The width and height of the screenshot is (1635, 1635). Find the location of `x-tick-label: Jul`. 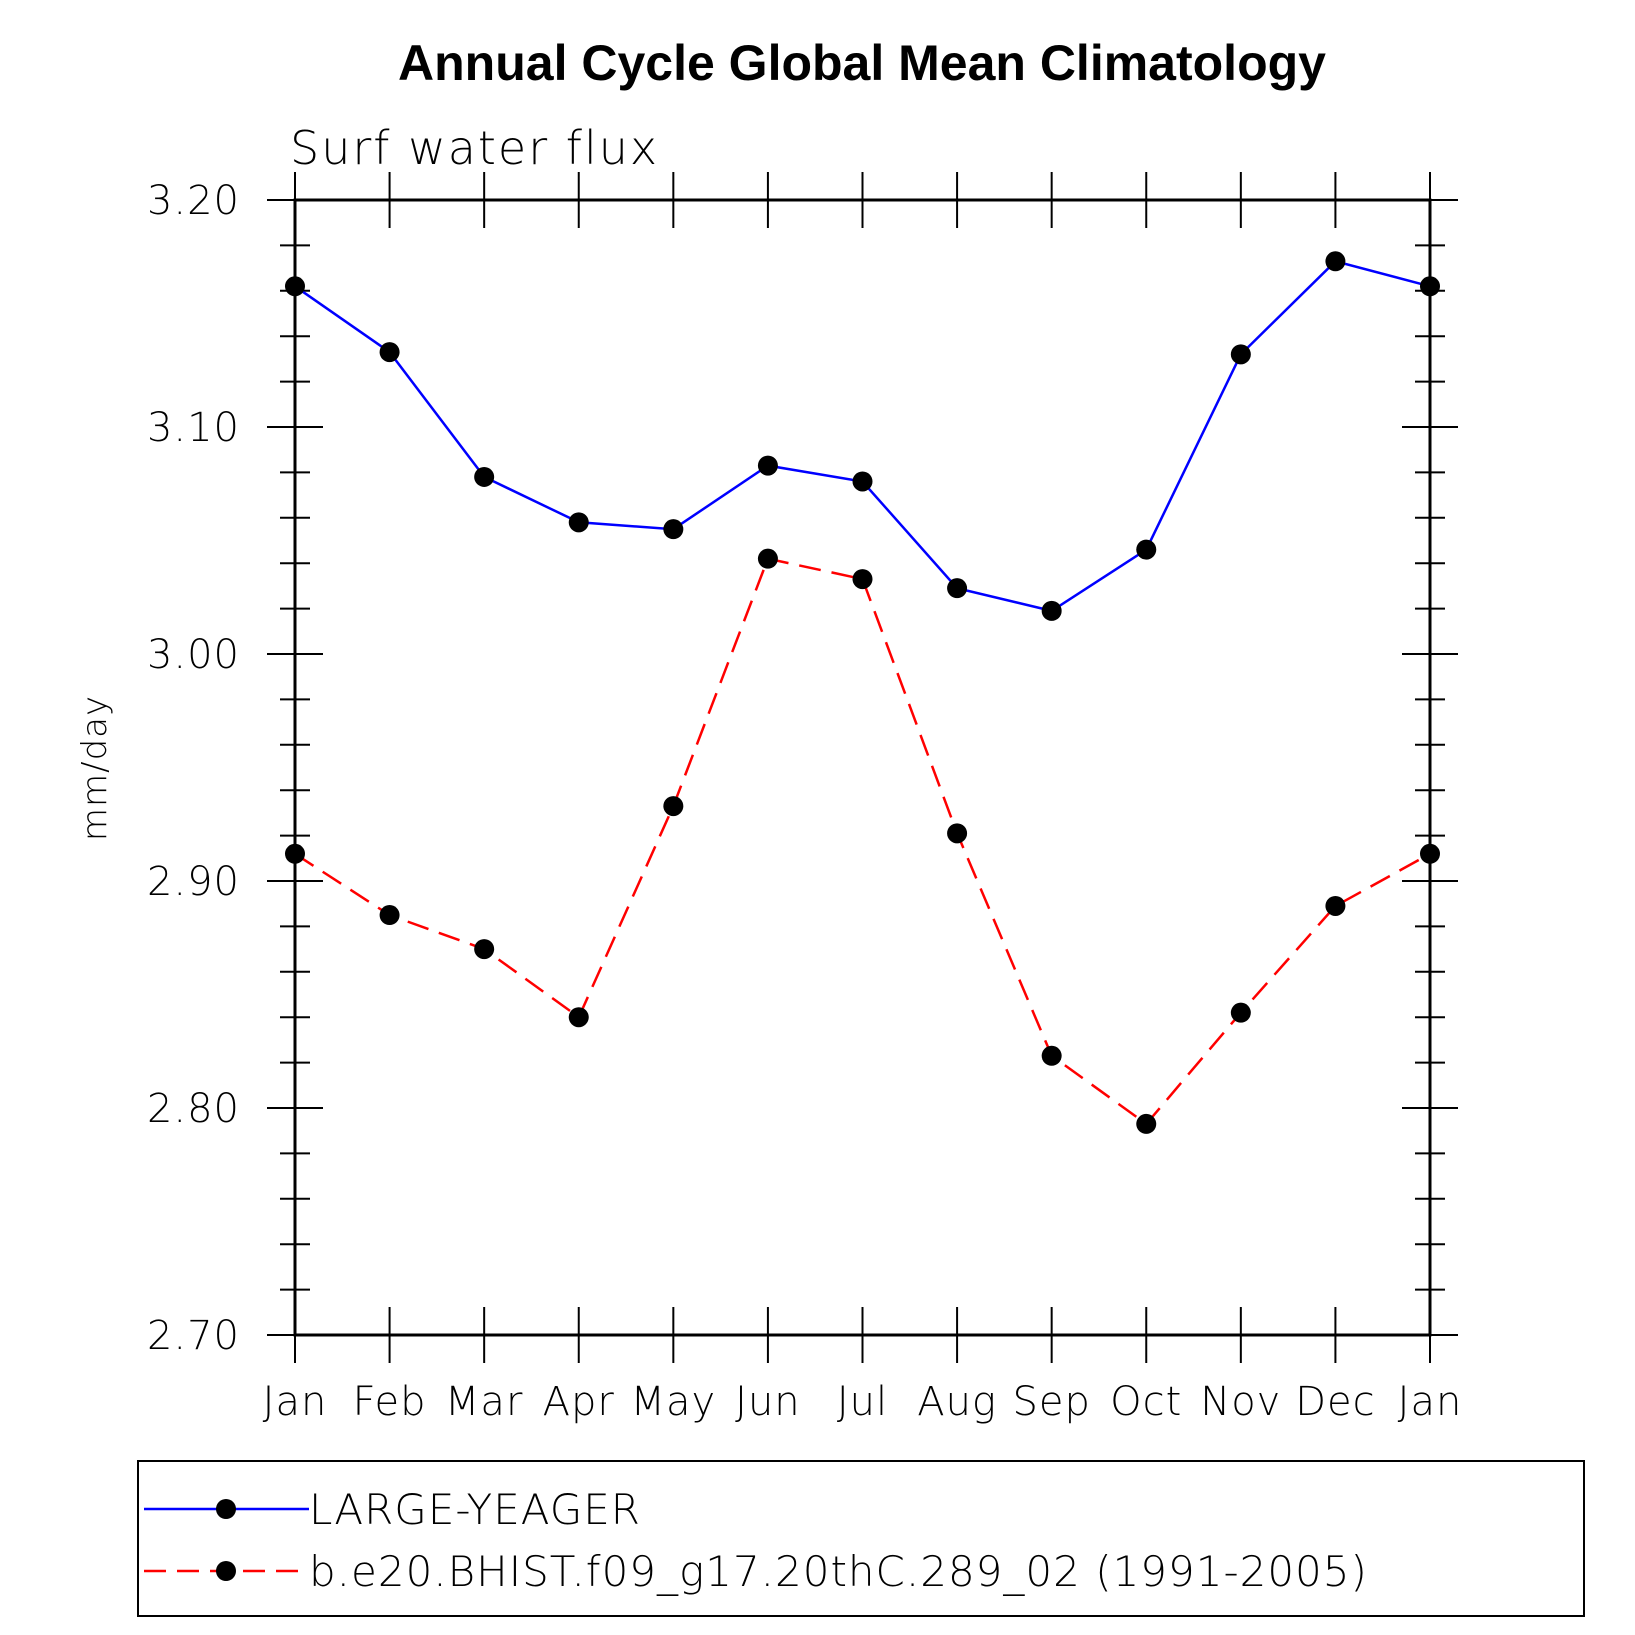

x-tick-label: Jul is located at coordinates (862, 1402).